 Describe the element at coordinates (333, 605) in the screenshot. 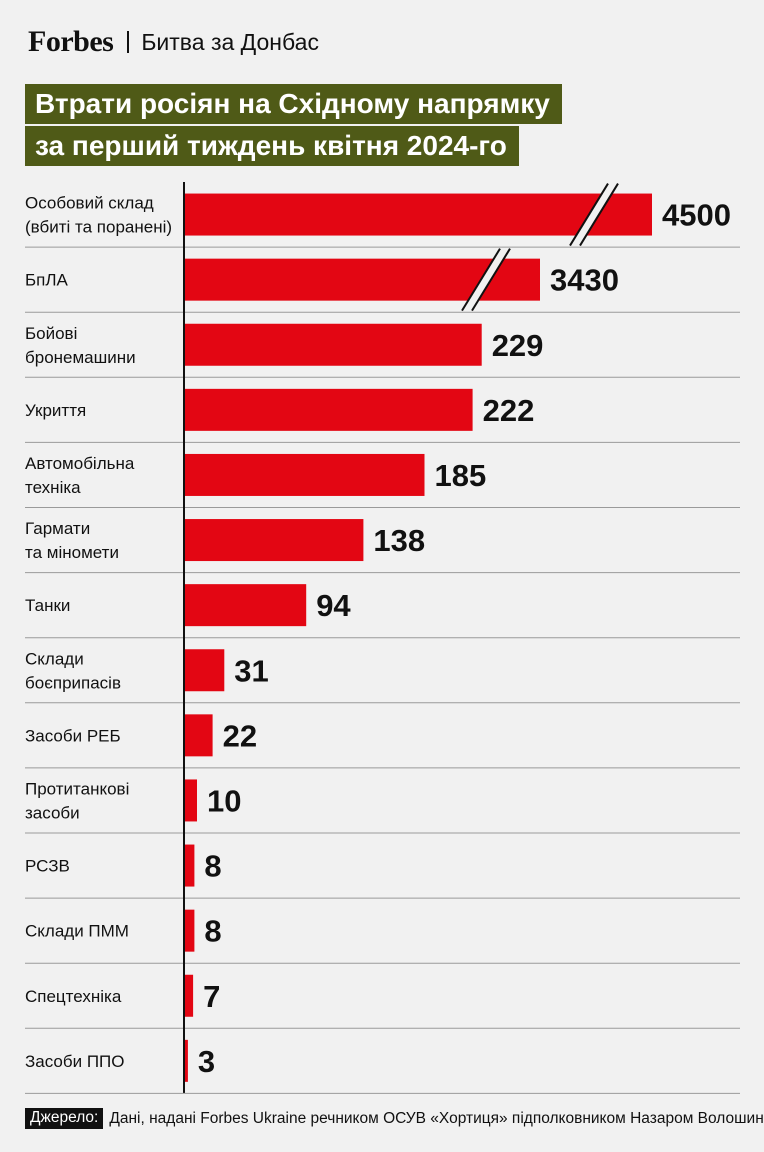

I see `value-label: 94` at that location.